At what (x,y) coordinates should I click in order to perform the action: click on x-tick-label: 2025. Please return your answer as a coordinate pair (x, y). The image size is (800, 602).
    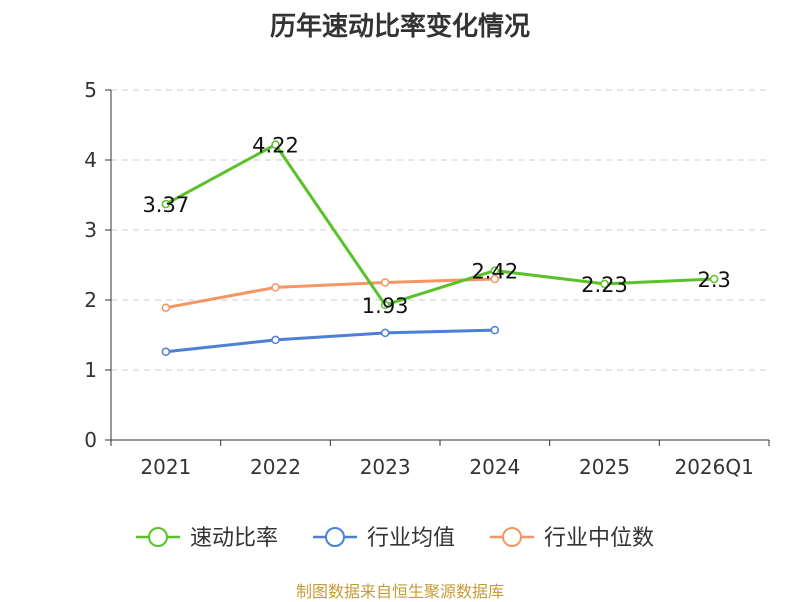
    Looking at the image, I should click on (604, 467).